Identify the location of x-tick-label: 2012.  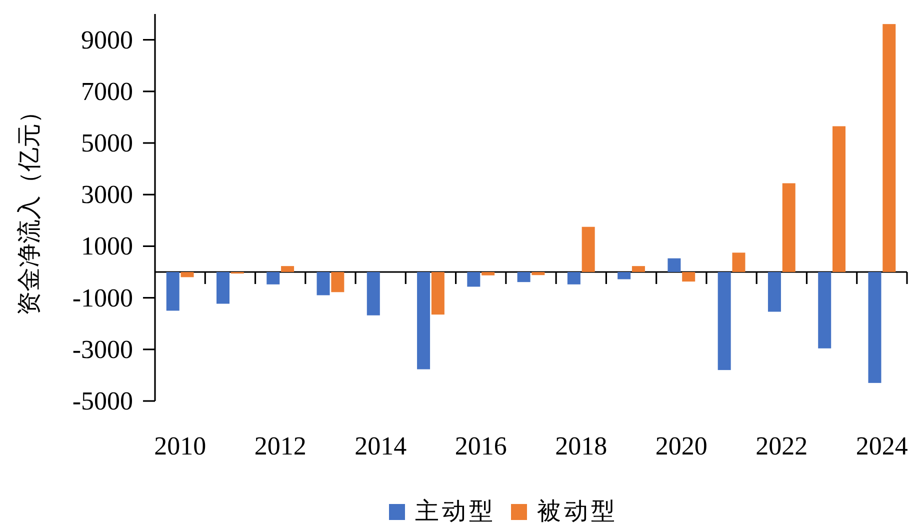
(280, 446).